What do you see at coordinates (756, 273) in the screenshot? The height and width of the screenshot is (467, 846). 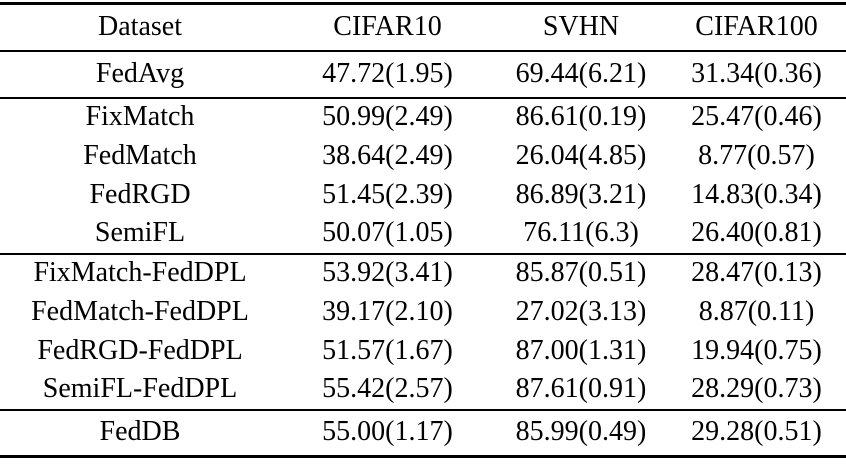 I see `value-cell: 28.47(0.13)` at bounding box center [756, 273].